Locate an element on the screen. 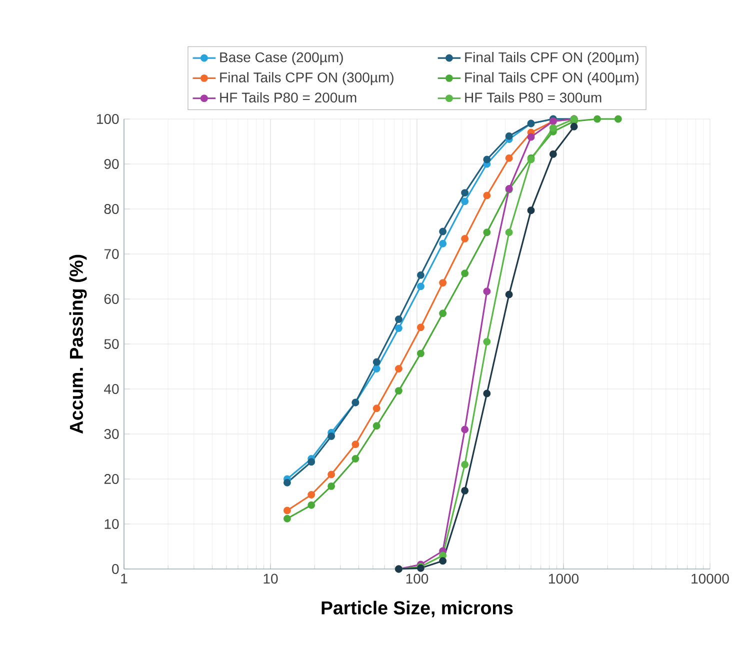 Image resolution: width=746 pixels, height=658 pixels. y-tick-label: 20 is located at coordinates (111, 479).